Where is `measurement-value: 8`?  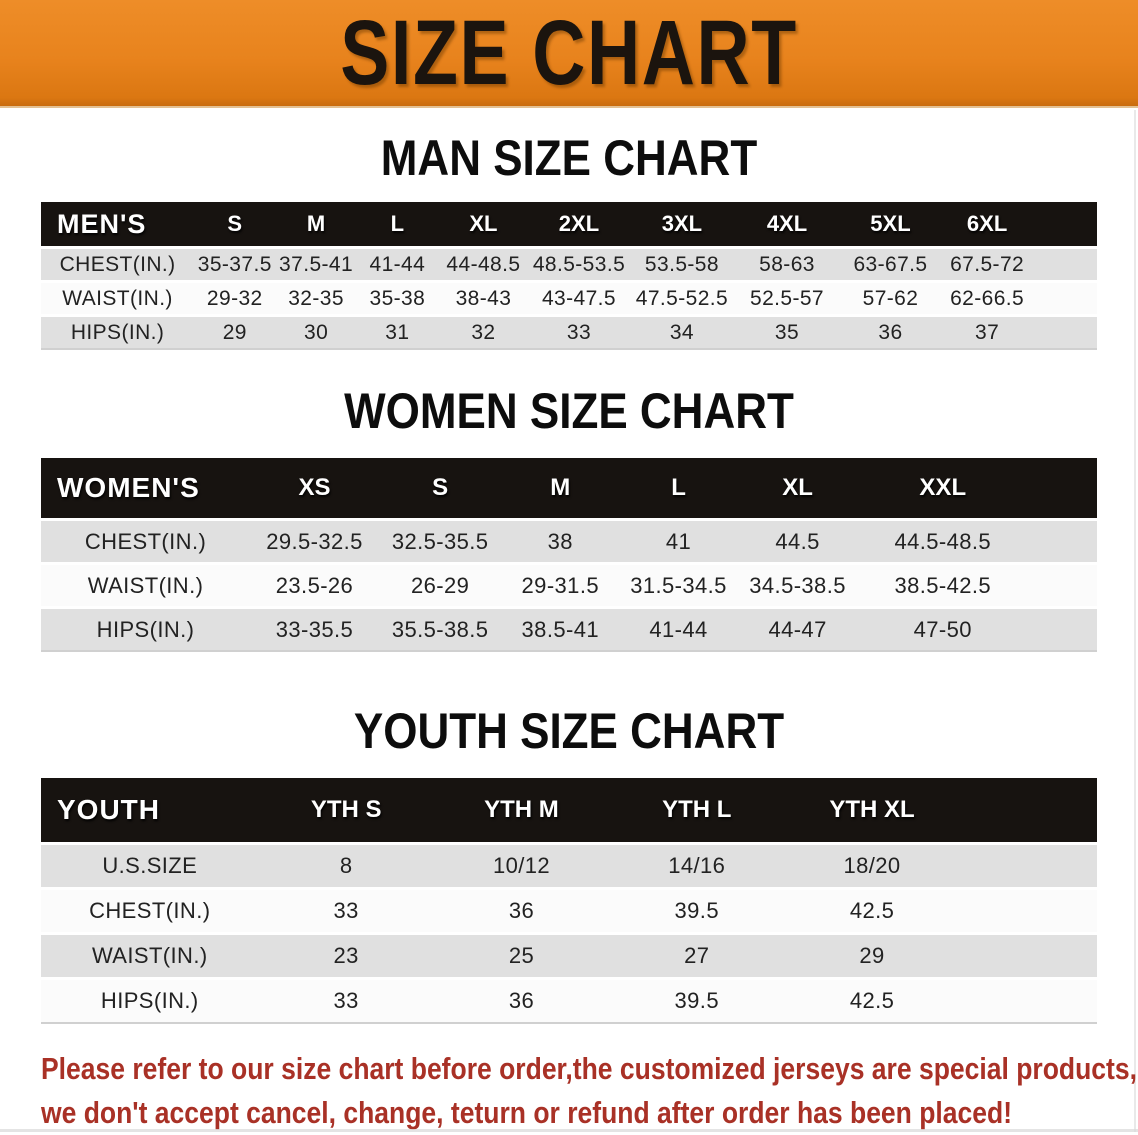
measurement-value: 8 is located at coordinates (346, 866).